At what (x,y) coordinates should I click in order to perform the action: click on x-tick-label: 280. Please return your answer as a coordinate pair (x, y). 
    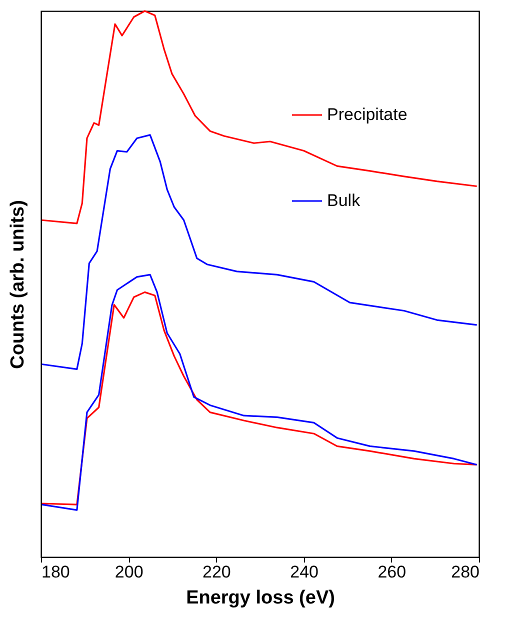
    Looking at the image, I should click on (465, 572).